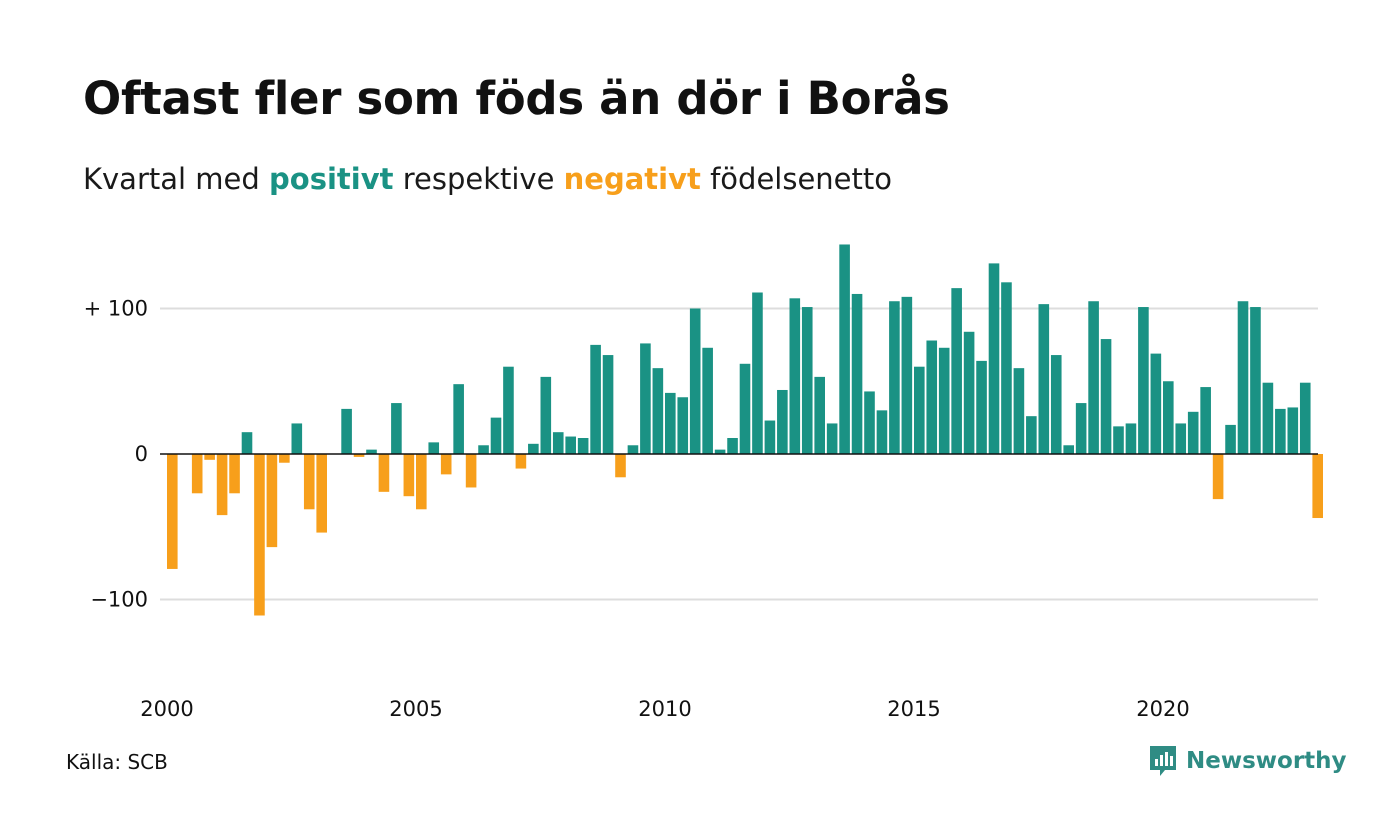 Image resolution: width=1400 pixels, height=840 pixels. Describe the element at coordinates (116, 309) in the screenshot. I see `y-tick-label: + 100` at that location.